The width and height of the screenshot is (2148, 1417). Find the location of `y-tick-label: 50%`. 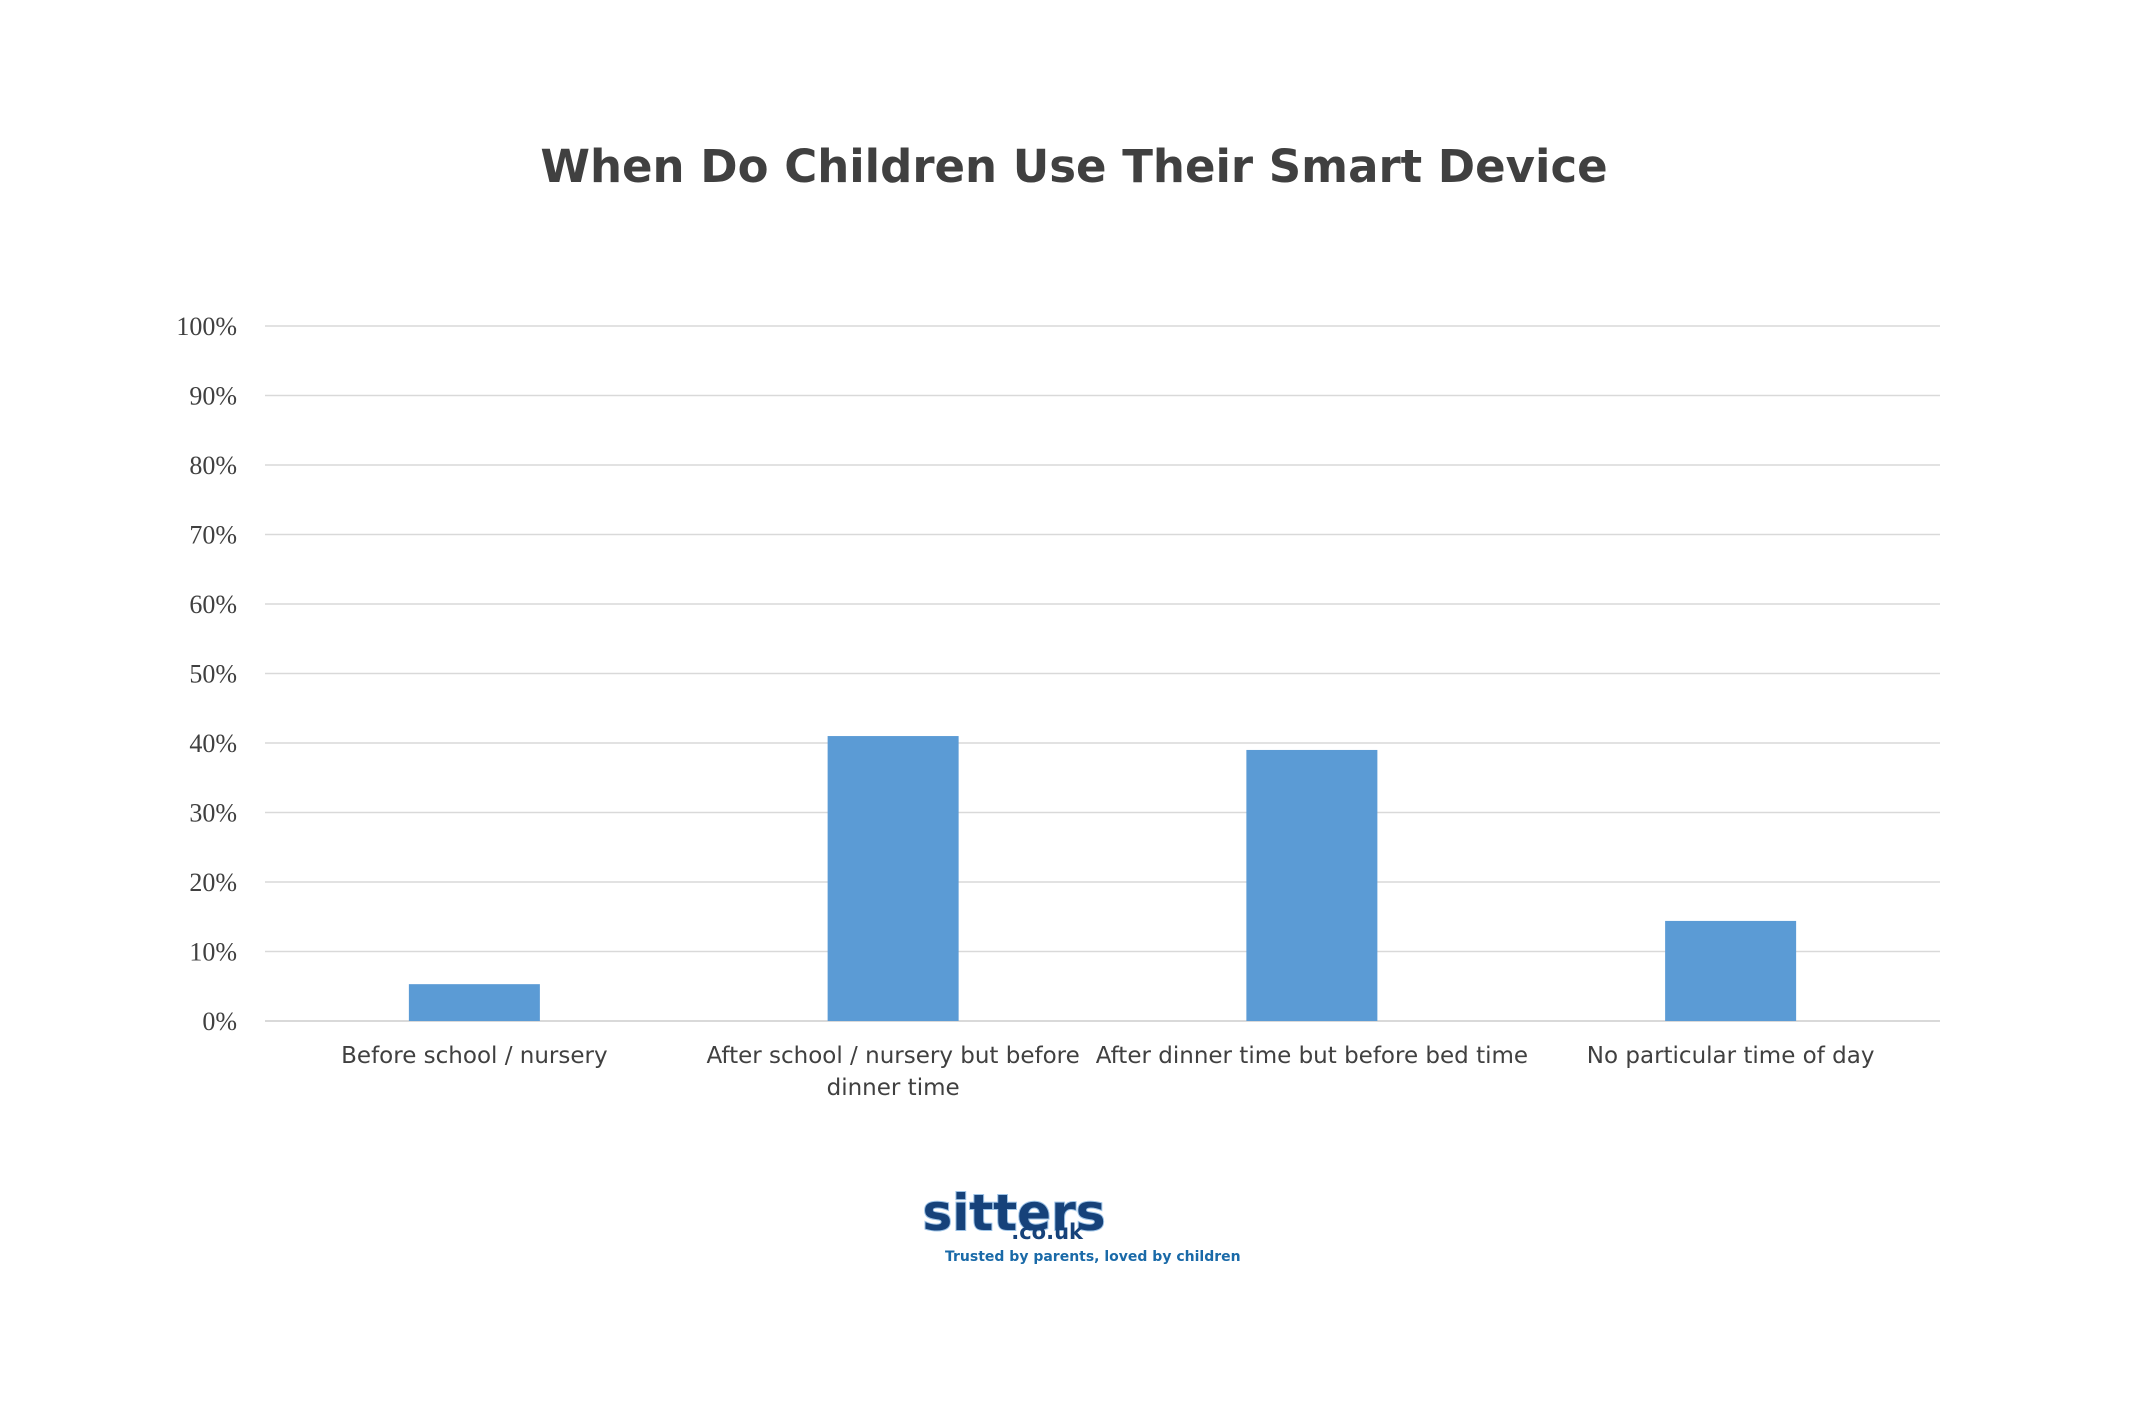

y-tick-label: 50% is located at coordinates (213, 674).